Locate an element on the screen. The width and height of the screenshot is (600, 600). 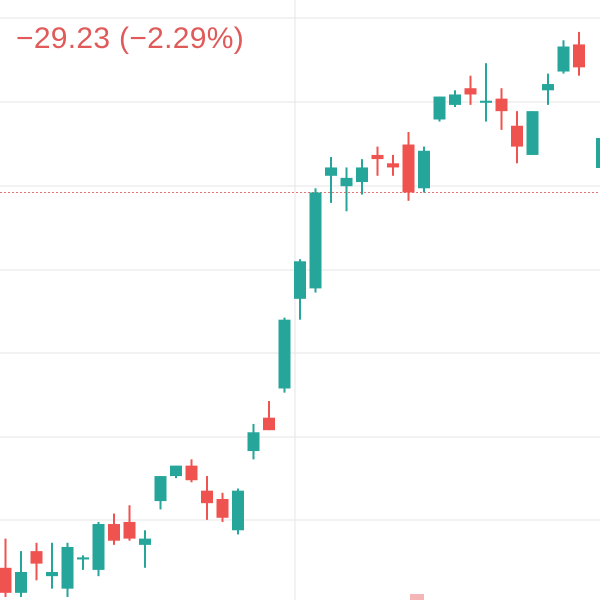
volume-marker is located at coordinates (417, 597).